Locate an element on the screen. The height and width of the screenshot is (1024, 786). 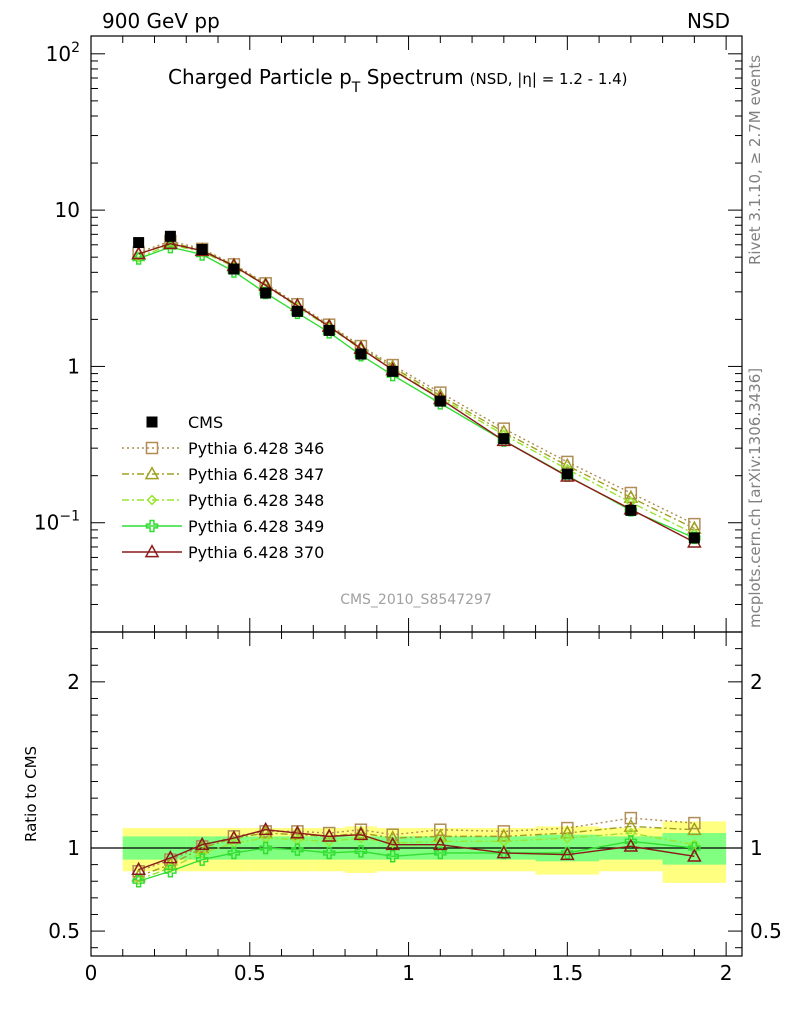
rivet-version-label: Rivet 3.1.10, ≥ 2.7M events is located at coordinates (755, 160).